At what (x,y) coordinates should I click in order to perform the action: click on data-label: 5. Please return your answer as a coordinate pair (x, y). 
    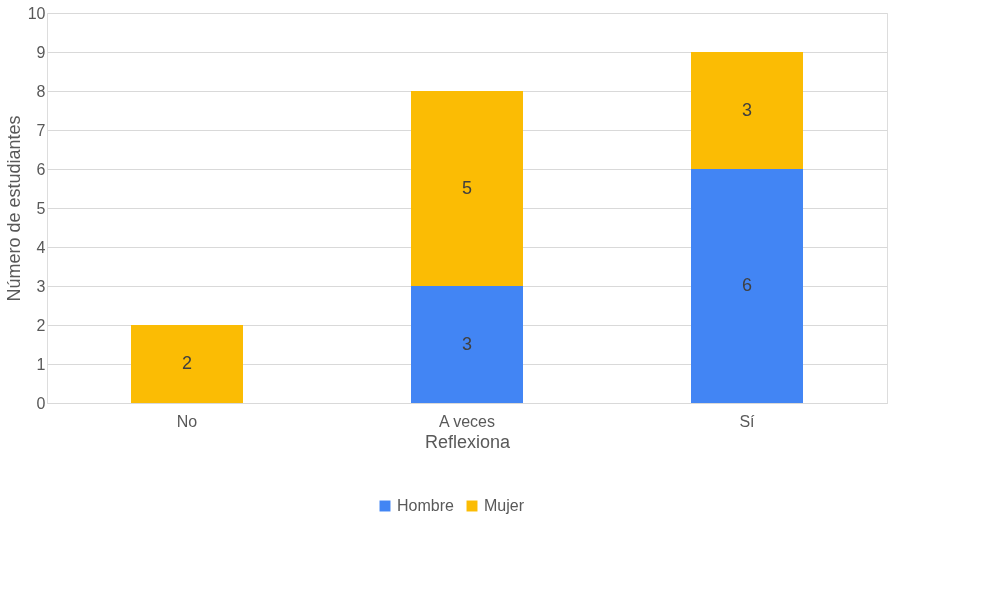
    Looking at the image, I should click on (467, 187).